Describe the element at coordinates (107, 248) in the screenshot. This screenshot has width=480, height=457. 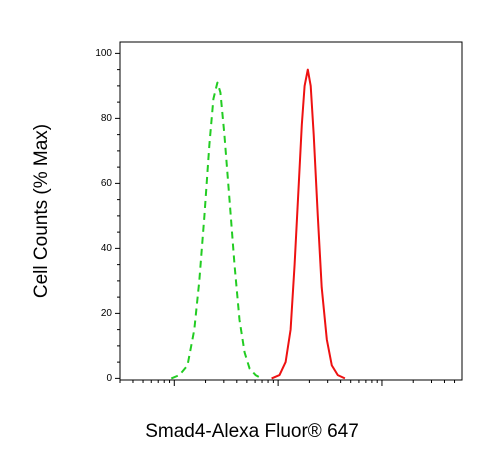
I see `y-tick-label: 40` at that location.